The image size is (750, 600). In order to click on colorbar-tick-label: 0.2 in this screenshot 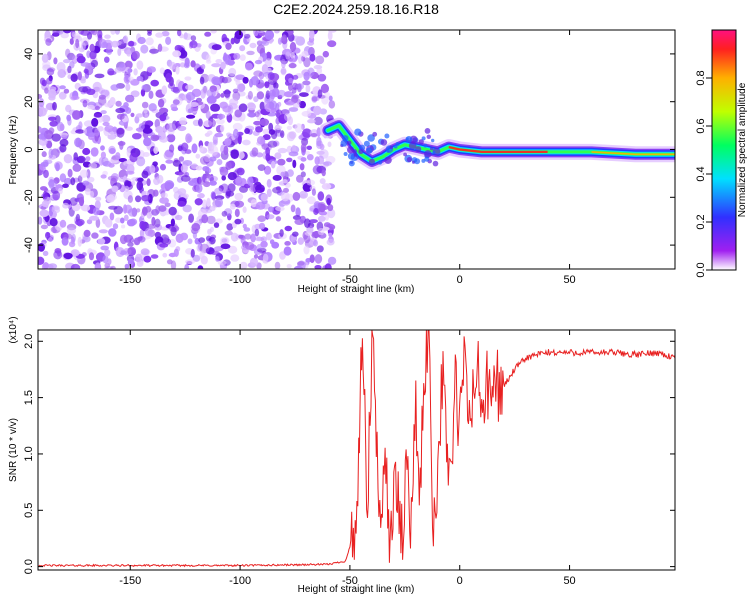, I will do `click(701, 221)`.